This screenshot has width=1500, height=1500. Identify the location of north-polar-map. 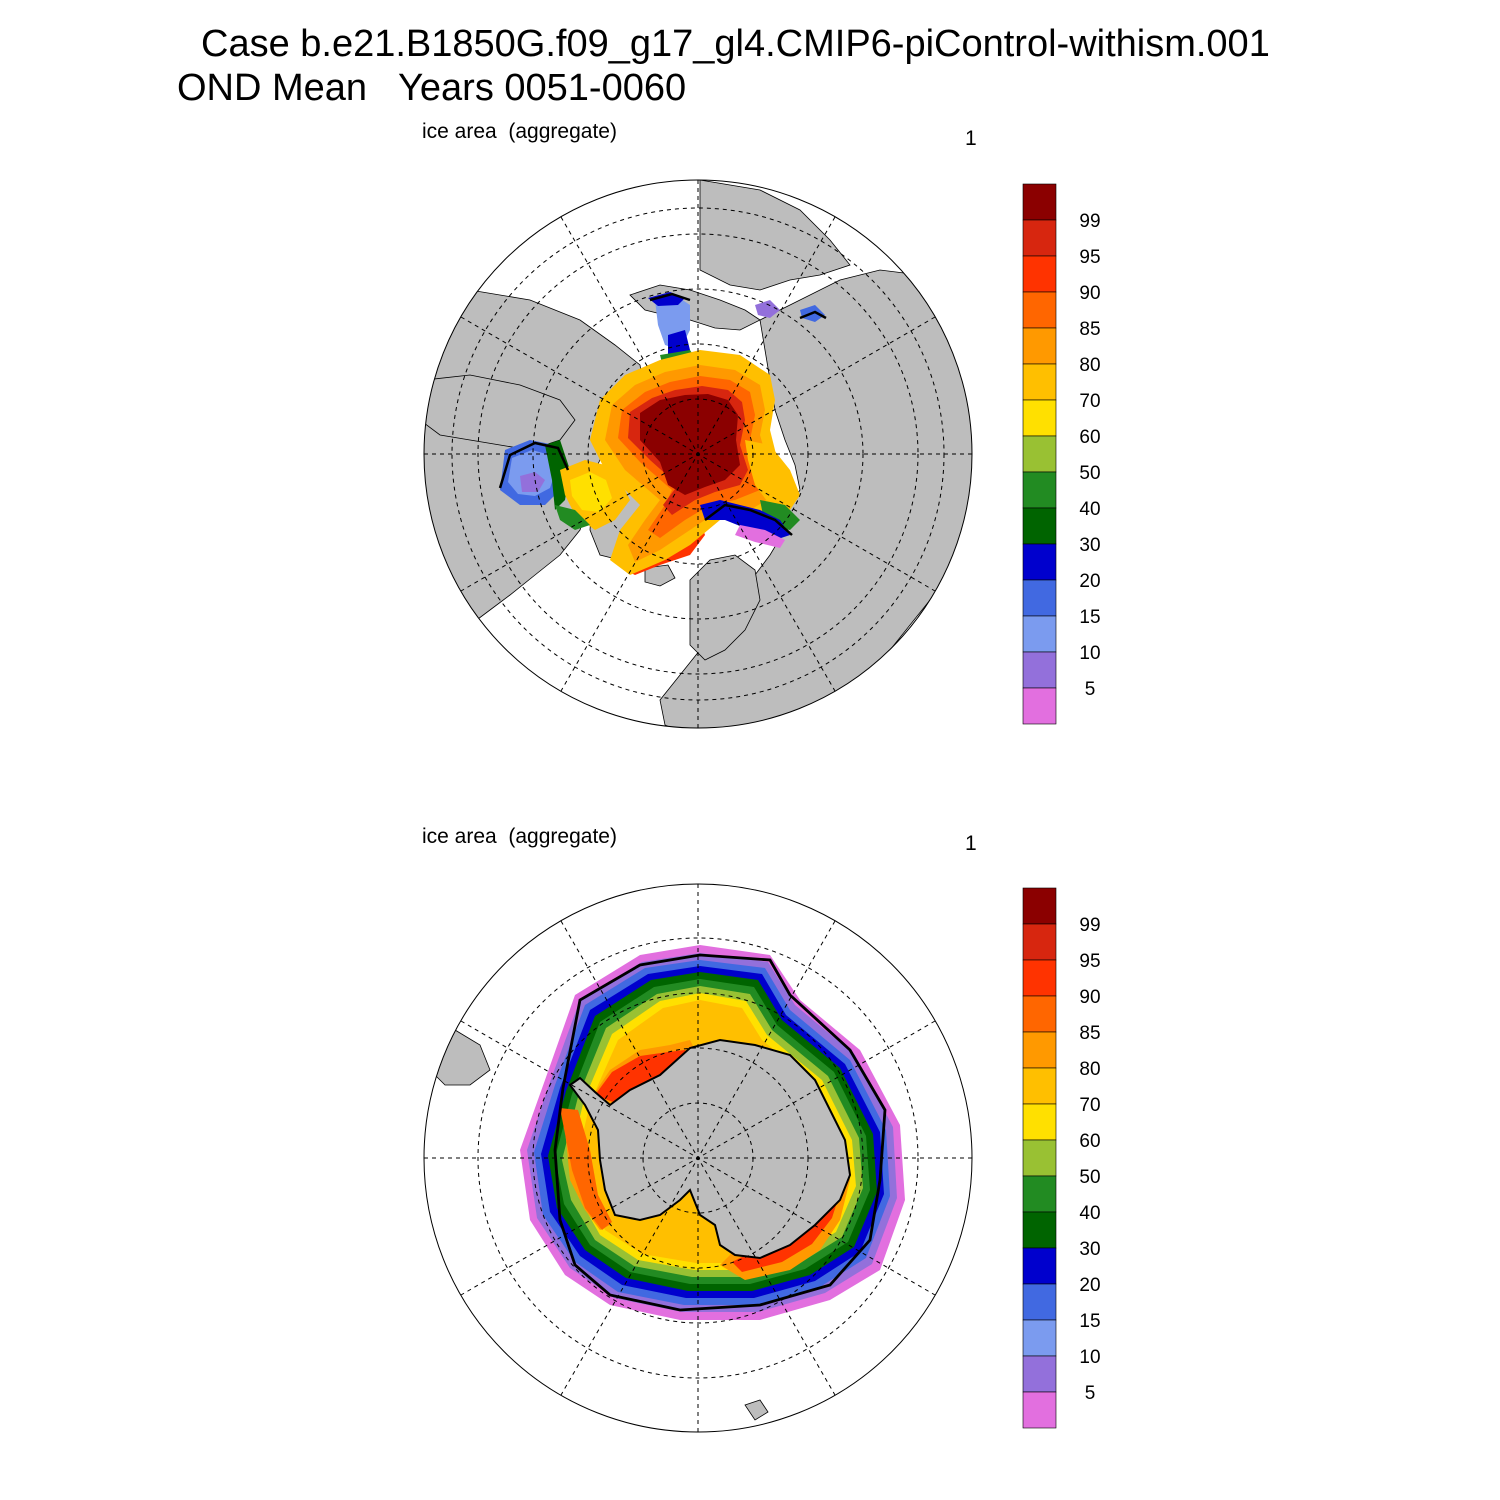
(698, 454).